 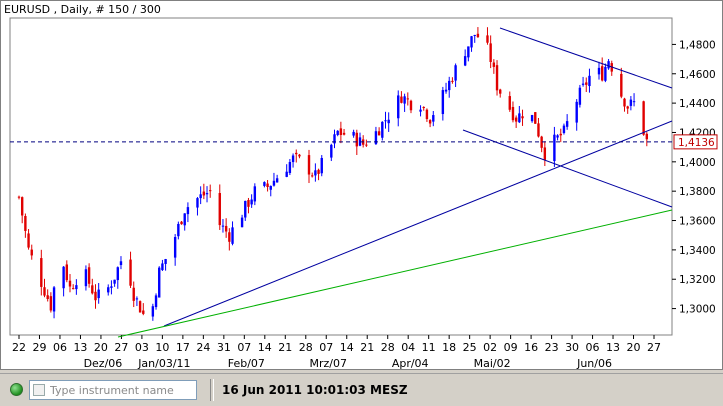 I want to click on y-tick-label: 1,4000, so click(x=697, y=163).